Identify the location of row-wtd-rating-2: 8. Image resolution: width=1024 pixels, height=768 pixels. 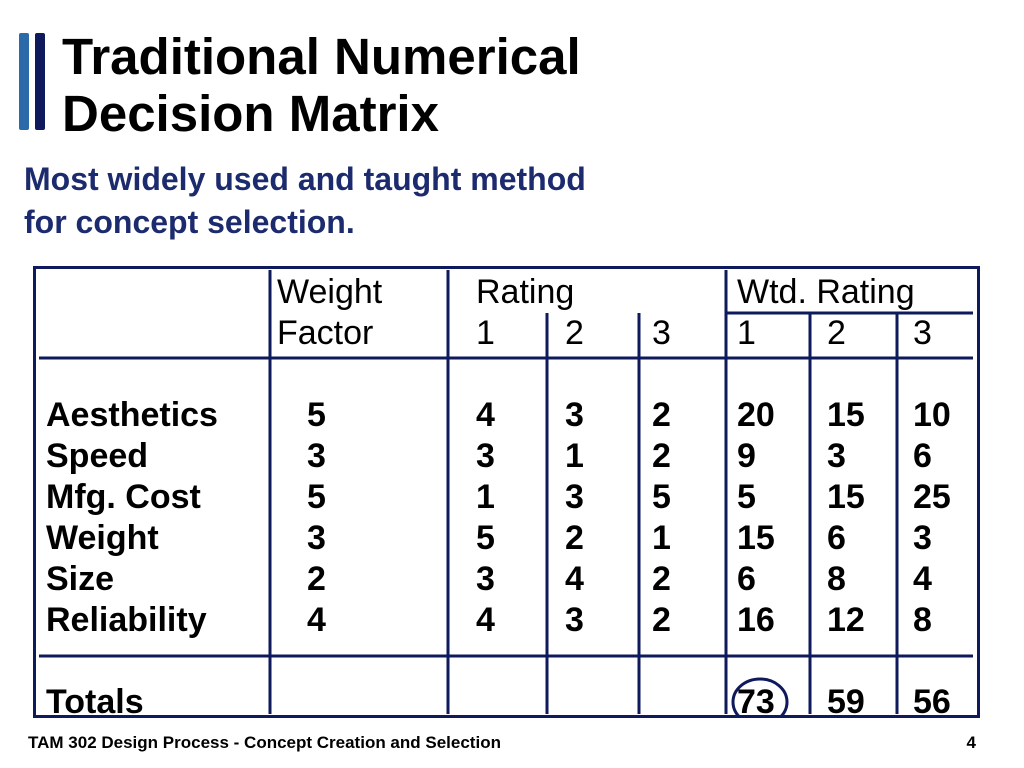
(836, 579).